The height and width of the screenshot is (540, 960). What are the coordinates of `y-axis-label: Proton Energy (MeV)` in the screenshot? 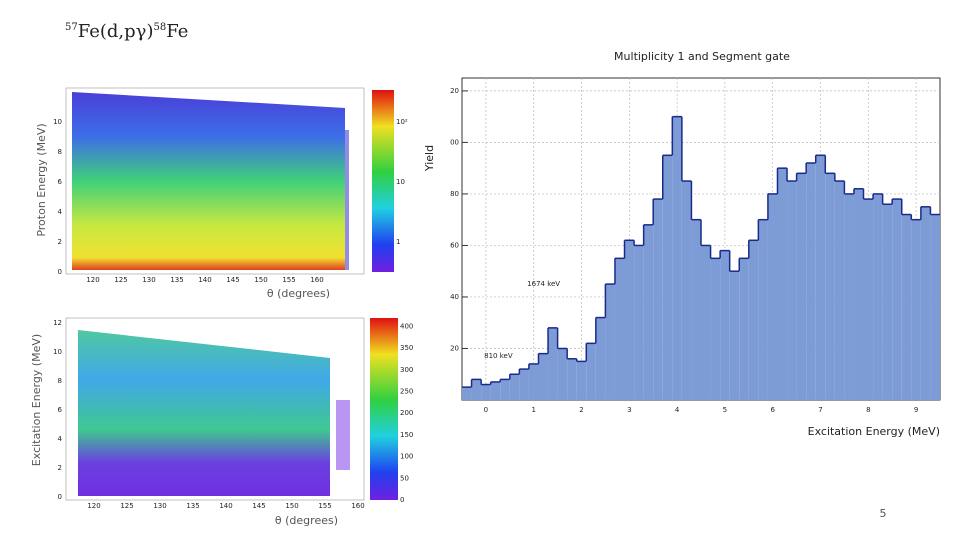 It's located at (41, 179).